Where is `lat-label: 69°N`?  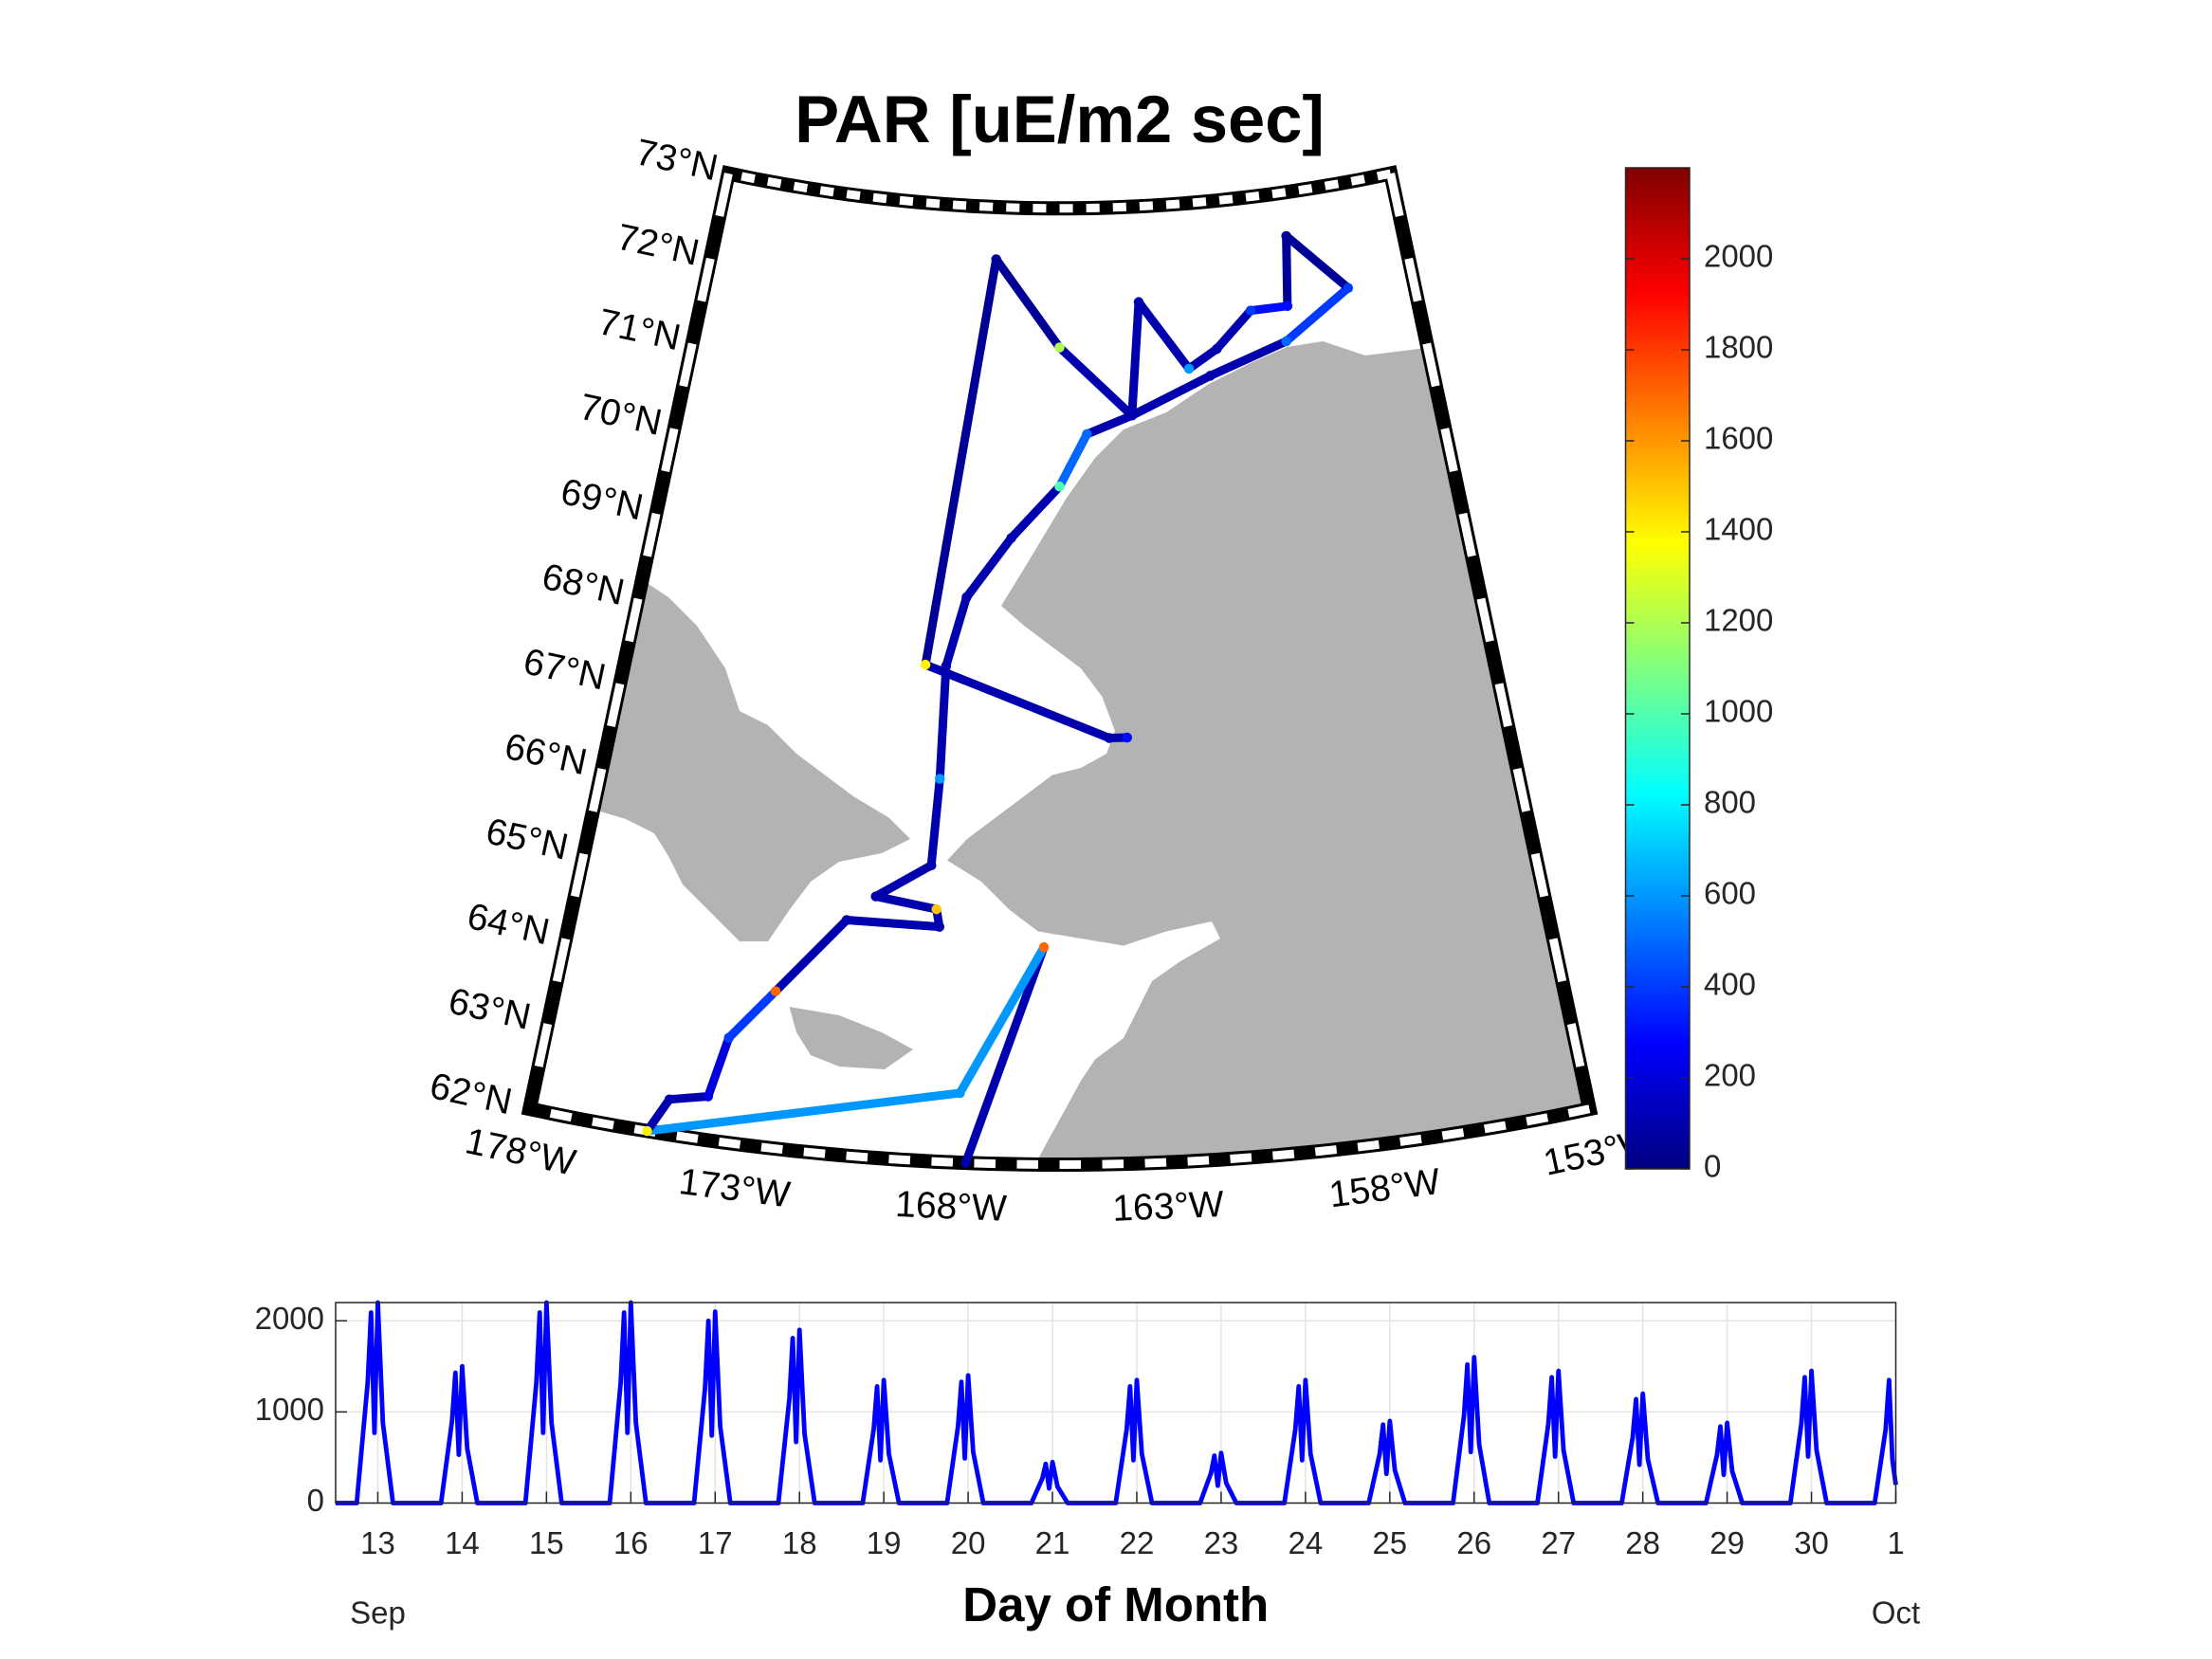 lat-label: 69°N is located at coordinates (602, 499).